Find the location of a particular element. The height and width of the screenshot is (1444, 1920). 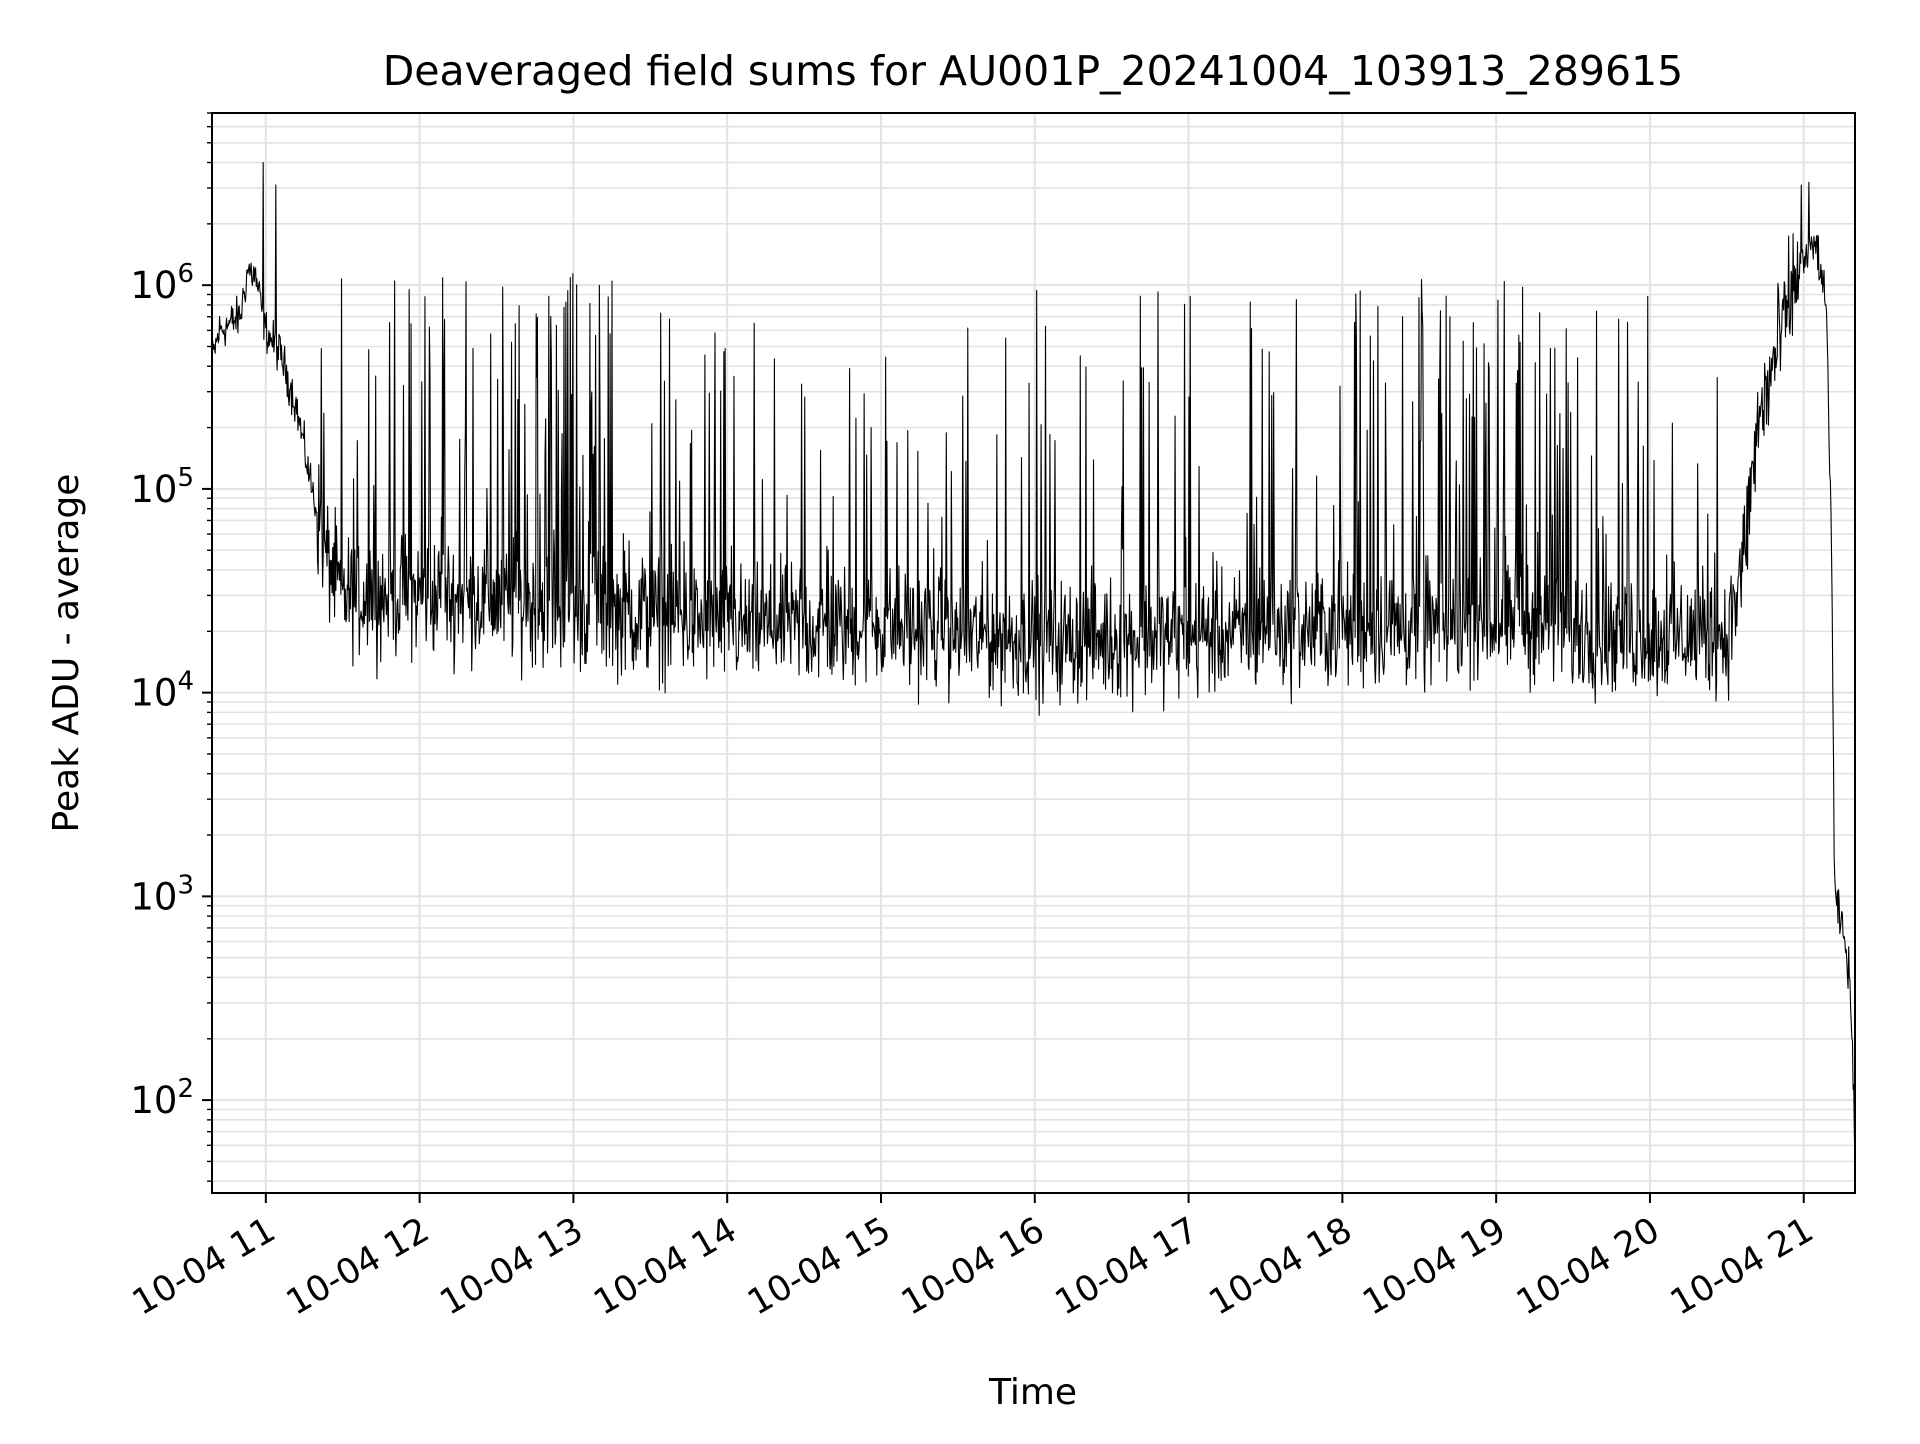

y-tick-label: 102 is located at coordinates (162, 1098).